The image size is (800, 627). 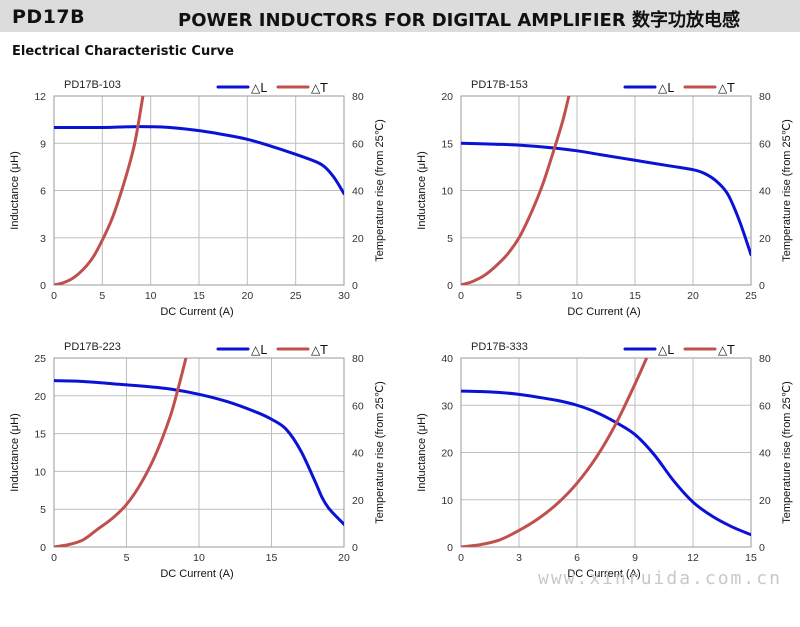 I want to click on x-tick-label: 12, so click(x=693, y=558).